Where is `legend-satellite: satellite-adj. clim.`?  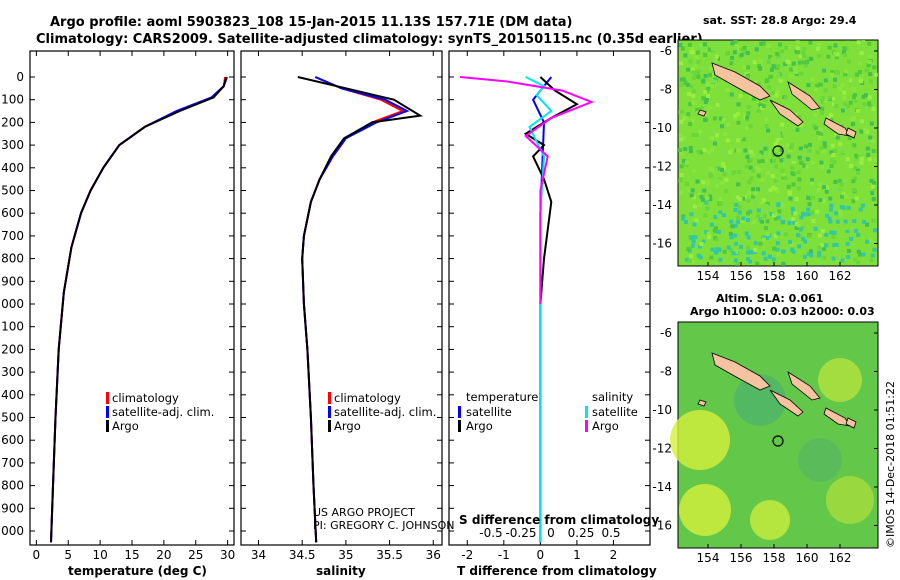 legend-satellite: satellite-adj. clim. is located at coordinates (163, 412).